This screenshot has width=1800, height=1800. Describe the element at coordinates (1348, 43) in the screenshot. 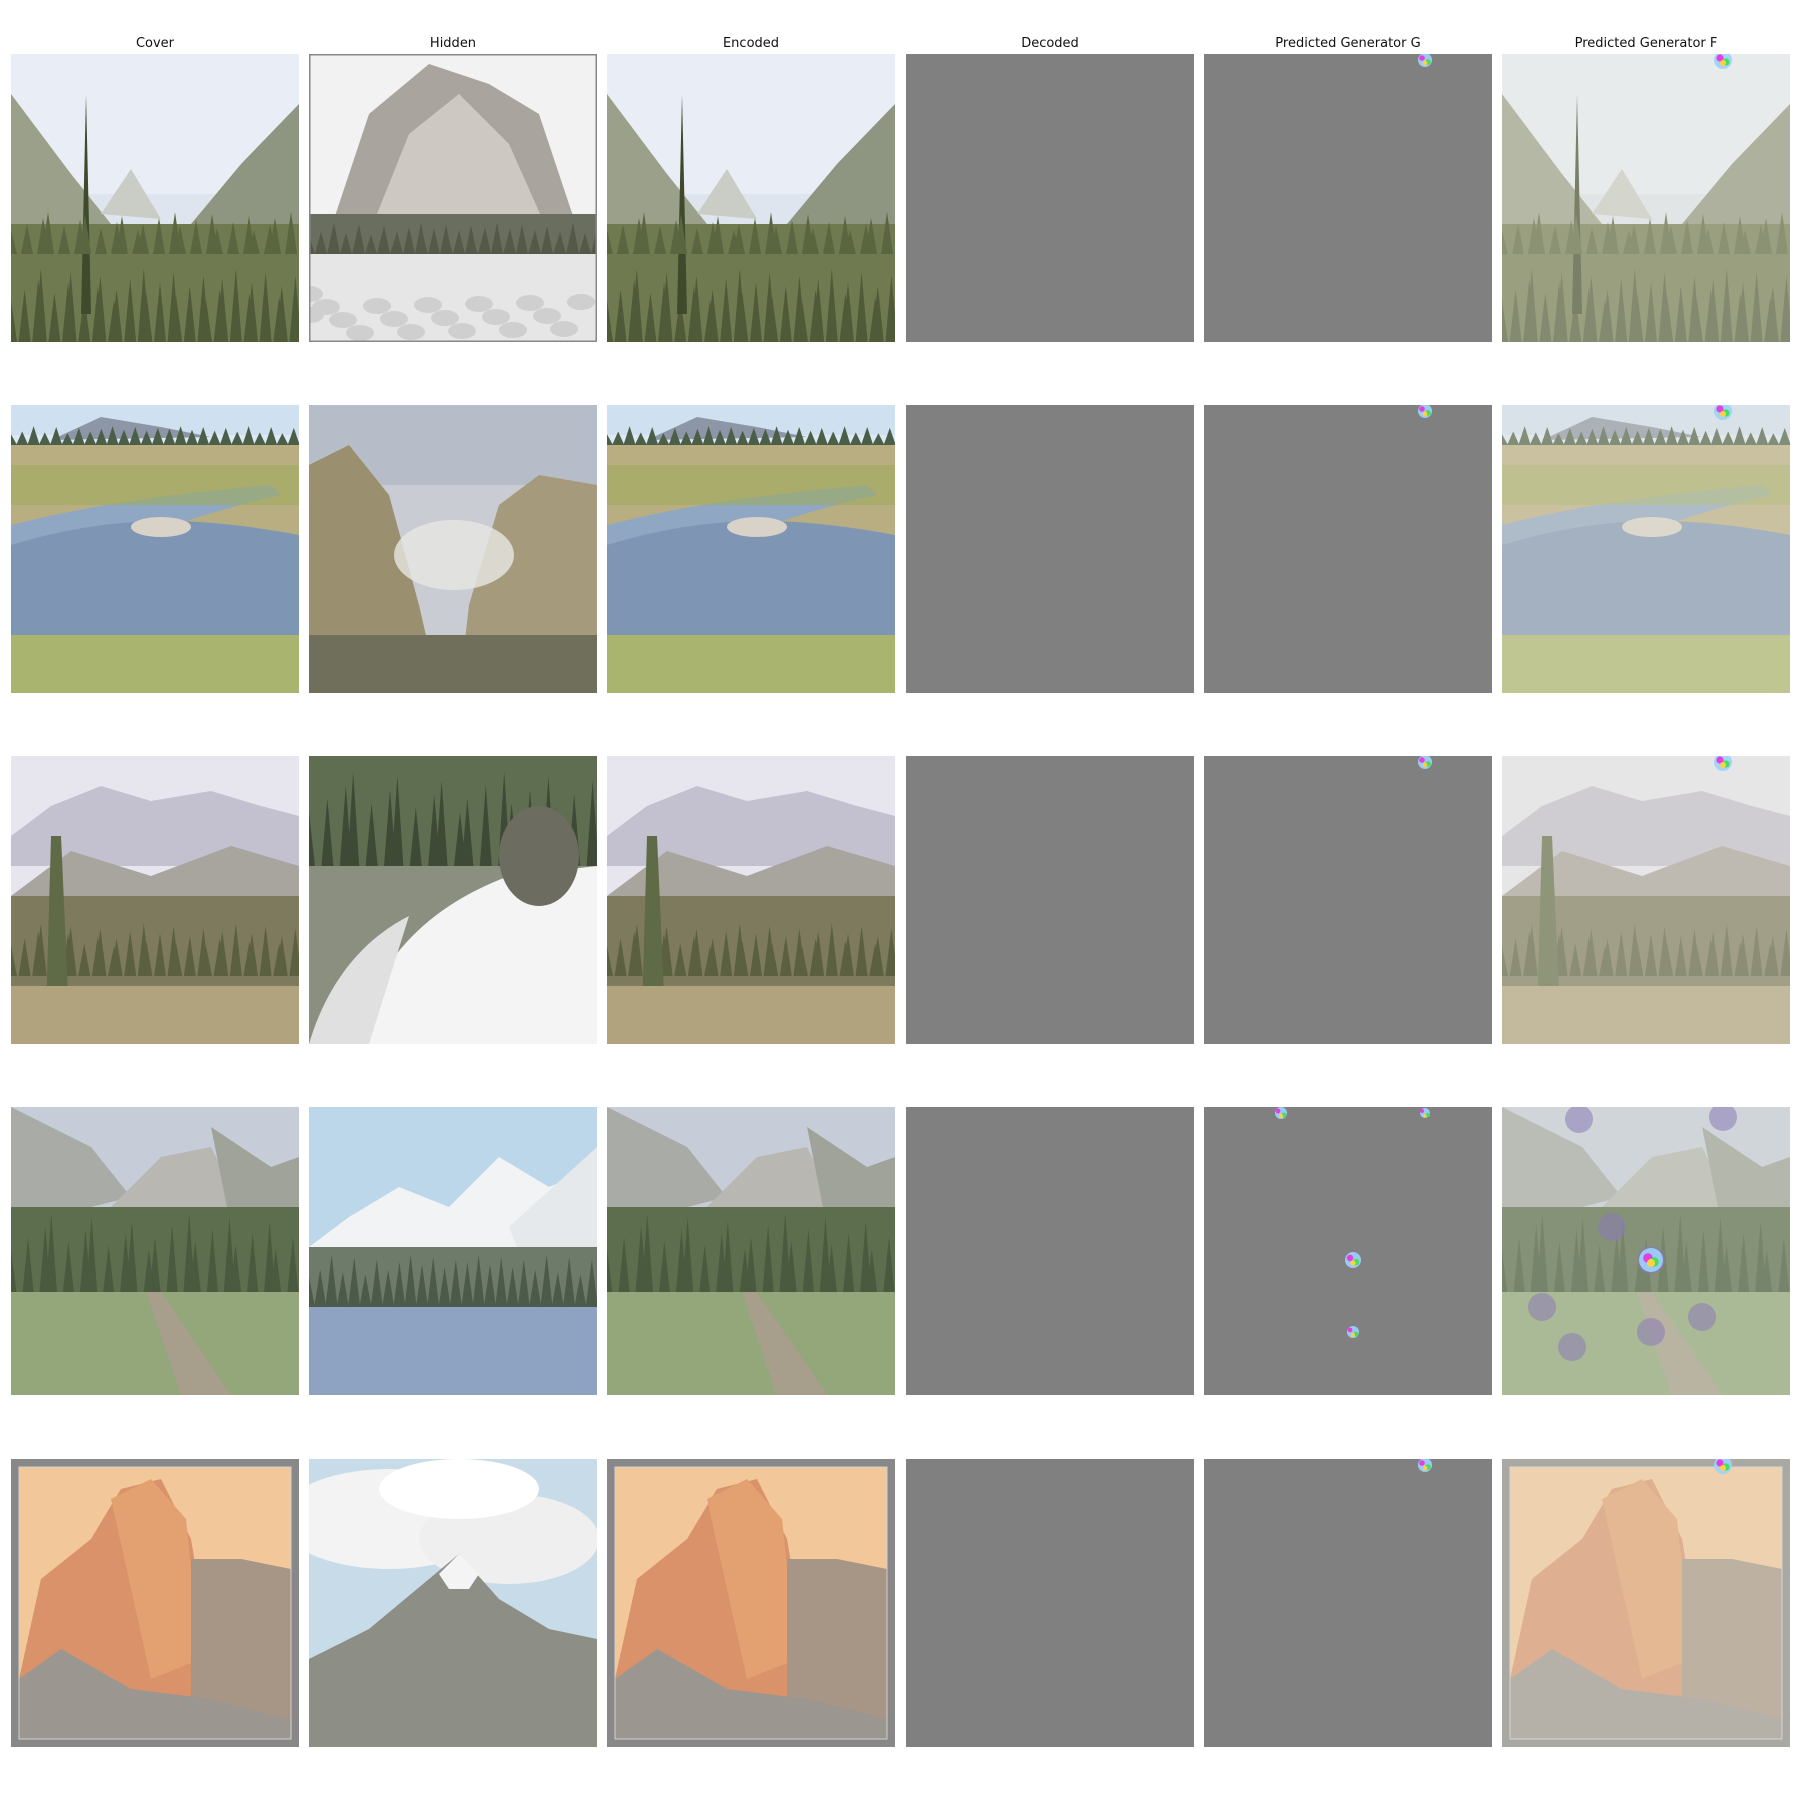

I see `column-title-generator-g: Predicted Generator G` at that location.